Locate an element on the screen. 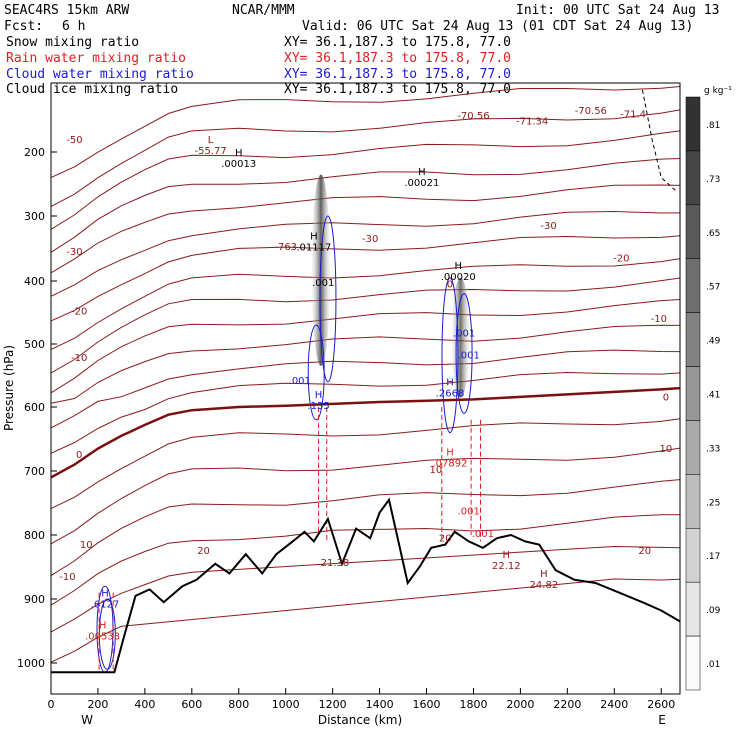 The image size is (740, 740). x-tick-label: 1800 is located at coordinates (473, 704).